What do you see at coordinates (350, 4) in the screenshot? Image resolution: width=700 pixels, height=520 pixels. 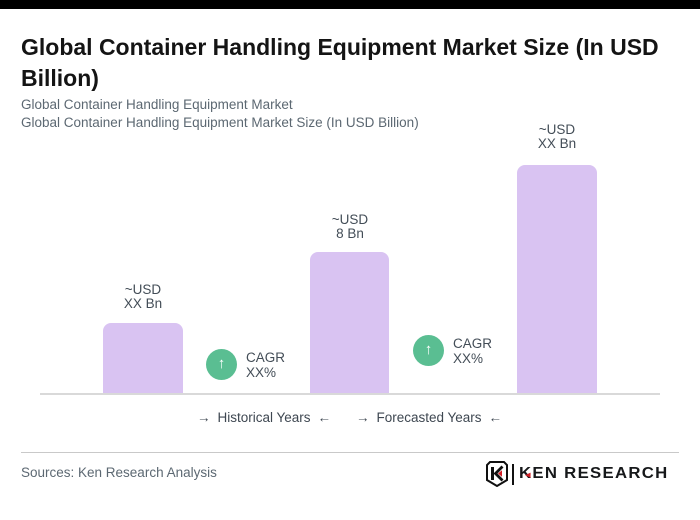 I see `top-accent-bar` at bounding box center [350, 4].